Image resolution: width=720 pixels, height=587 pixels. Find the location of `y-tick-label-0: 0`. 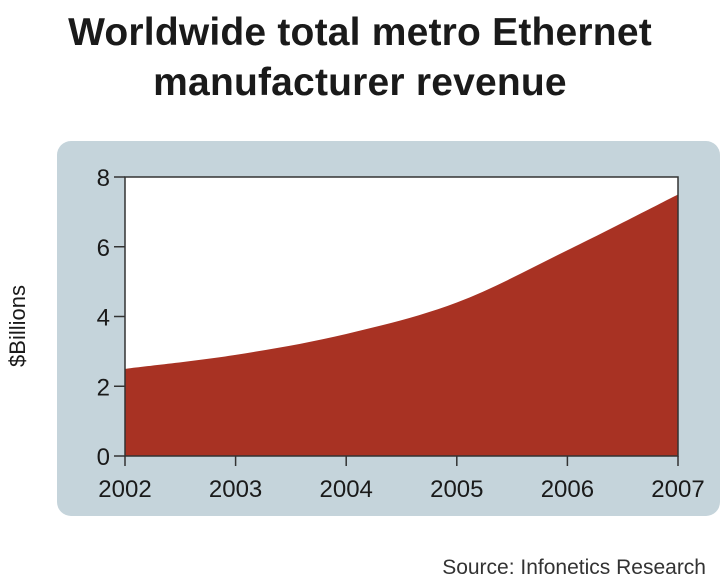

y-tick-label-0: 0 is located at coordinates (103, 457).